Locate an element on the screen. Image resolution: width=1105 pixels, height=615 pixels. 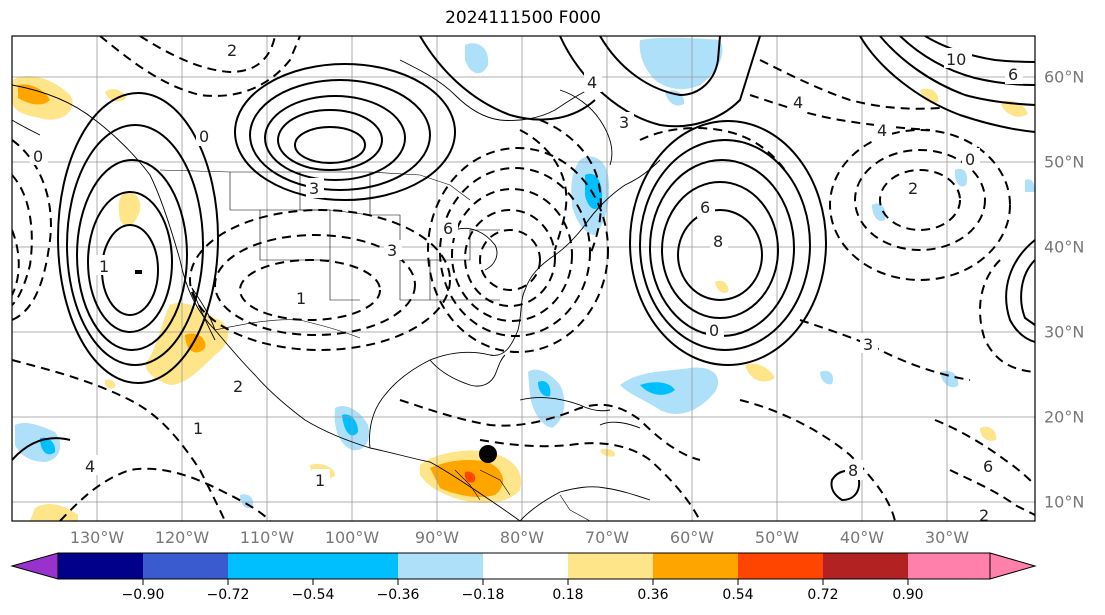
colorbar-extend-min is located at coordinates (34, 566).